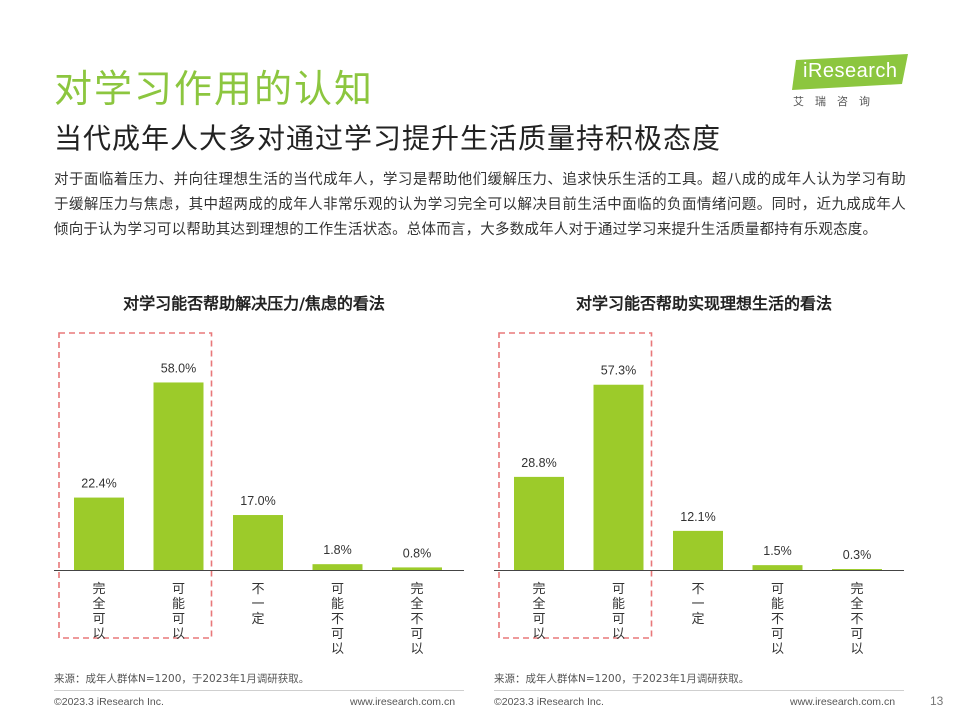 The height and width of the screenshot is (718, 960). I want to click on value-label: 1.5%, so click(777, 551).